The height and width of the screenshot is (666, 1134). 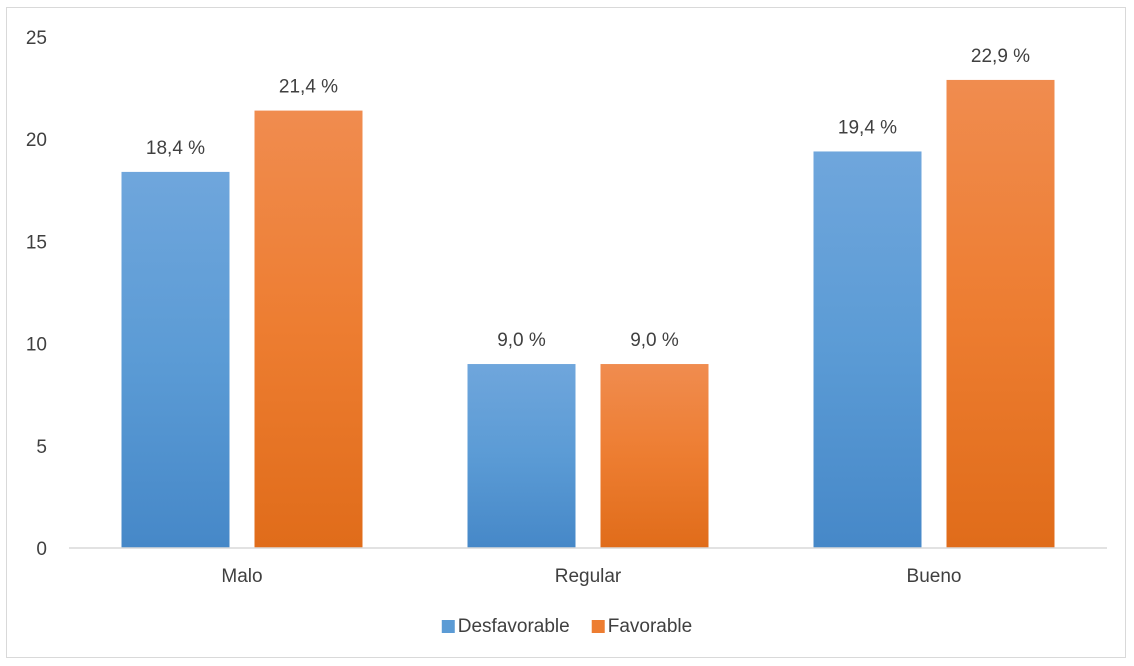 What do you see at coordinates (175, 360) in the screenshot?
I see `bar-desfavorable-malo` at bounding box center [175, 360].